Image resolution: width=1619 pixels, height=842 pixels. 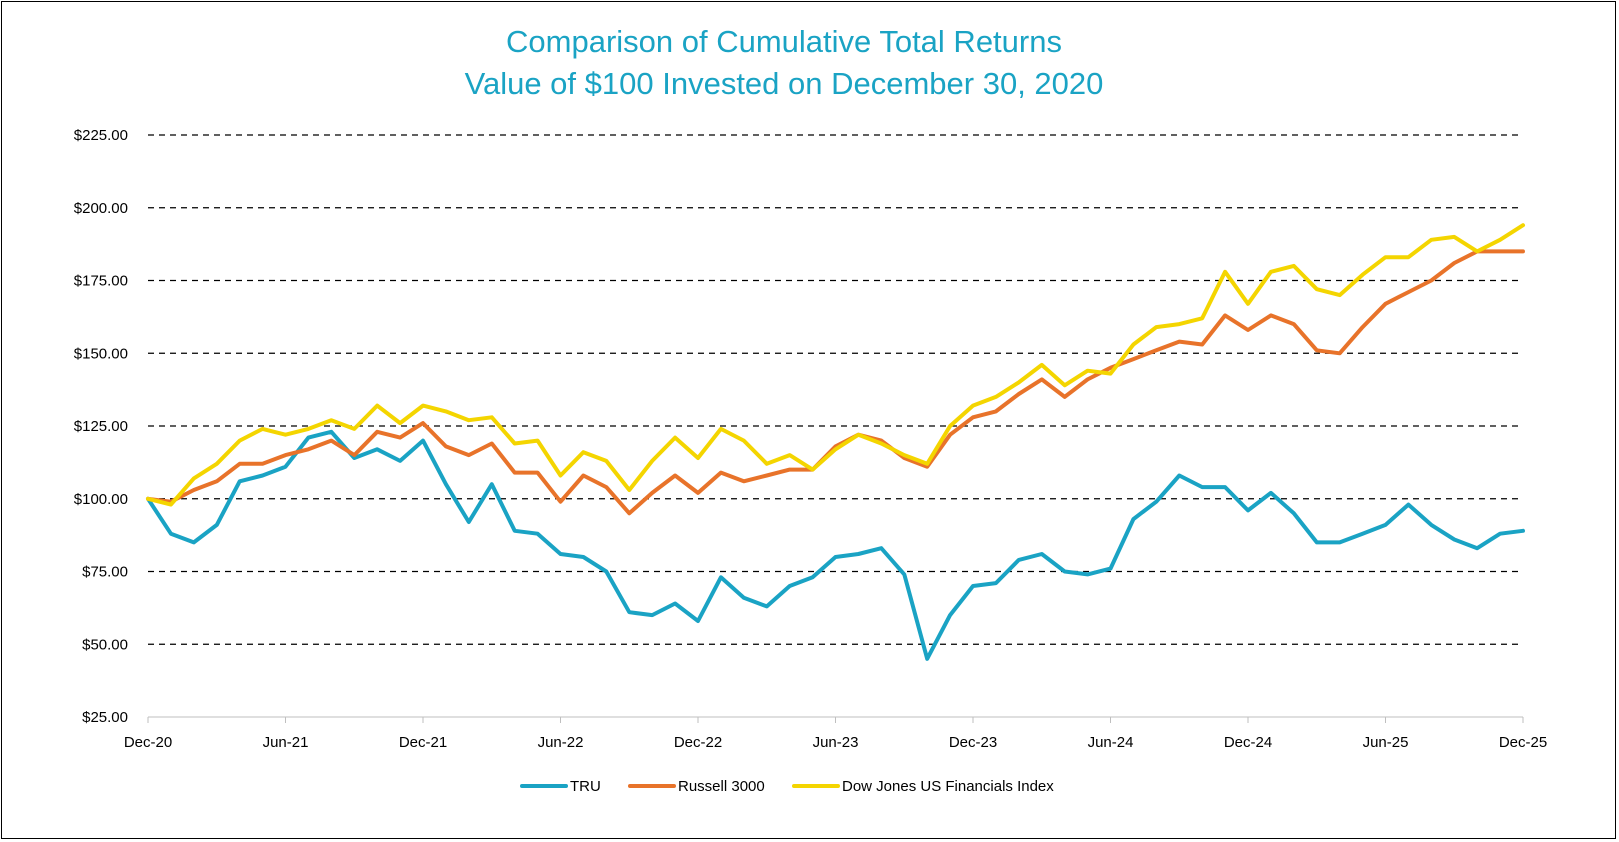 I want to click on x-tick-label: Dec-23, so click(x=973, y=742).